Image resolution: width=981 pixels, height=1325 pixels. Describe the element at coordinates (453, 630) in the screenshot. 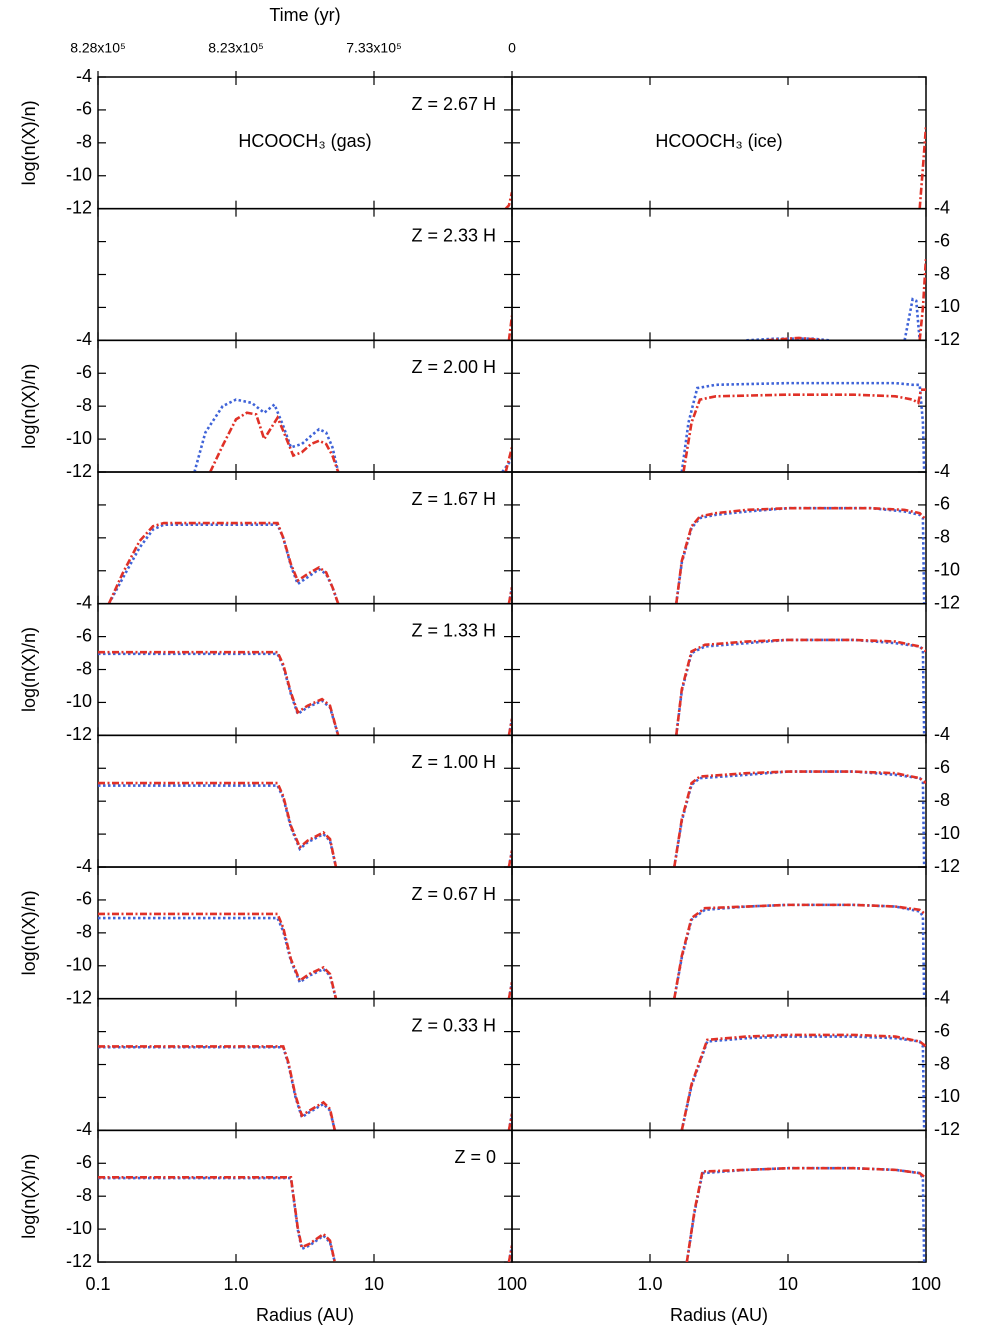

I see `panel-annotation: Z = 1.33 H` at that location.